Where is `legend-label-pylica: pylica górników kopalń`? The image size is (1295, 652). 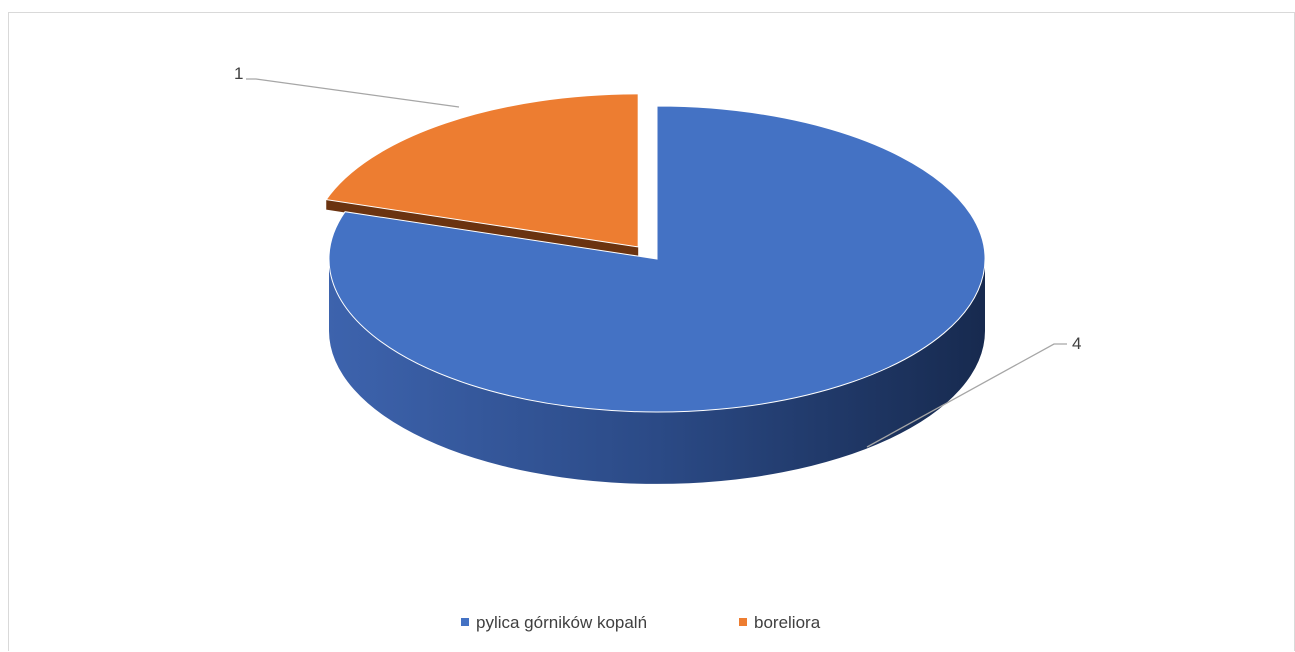 legend-label-pylica: pylica górników kopalń is located at coordinates (561, 622).